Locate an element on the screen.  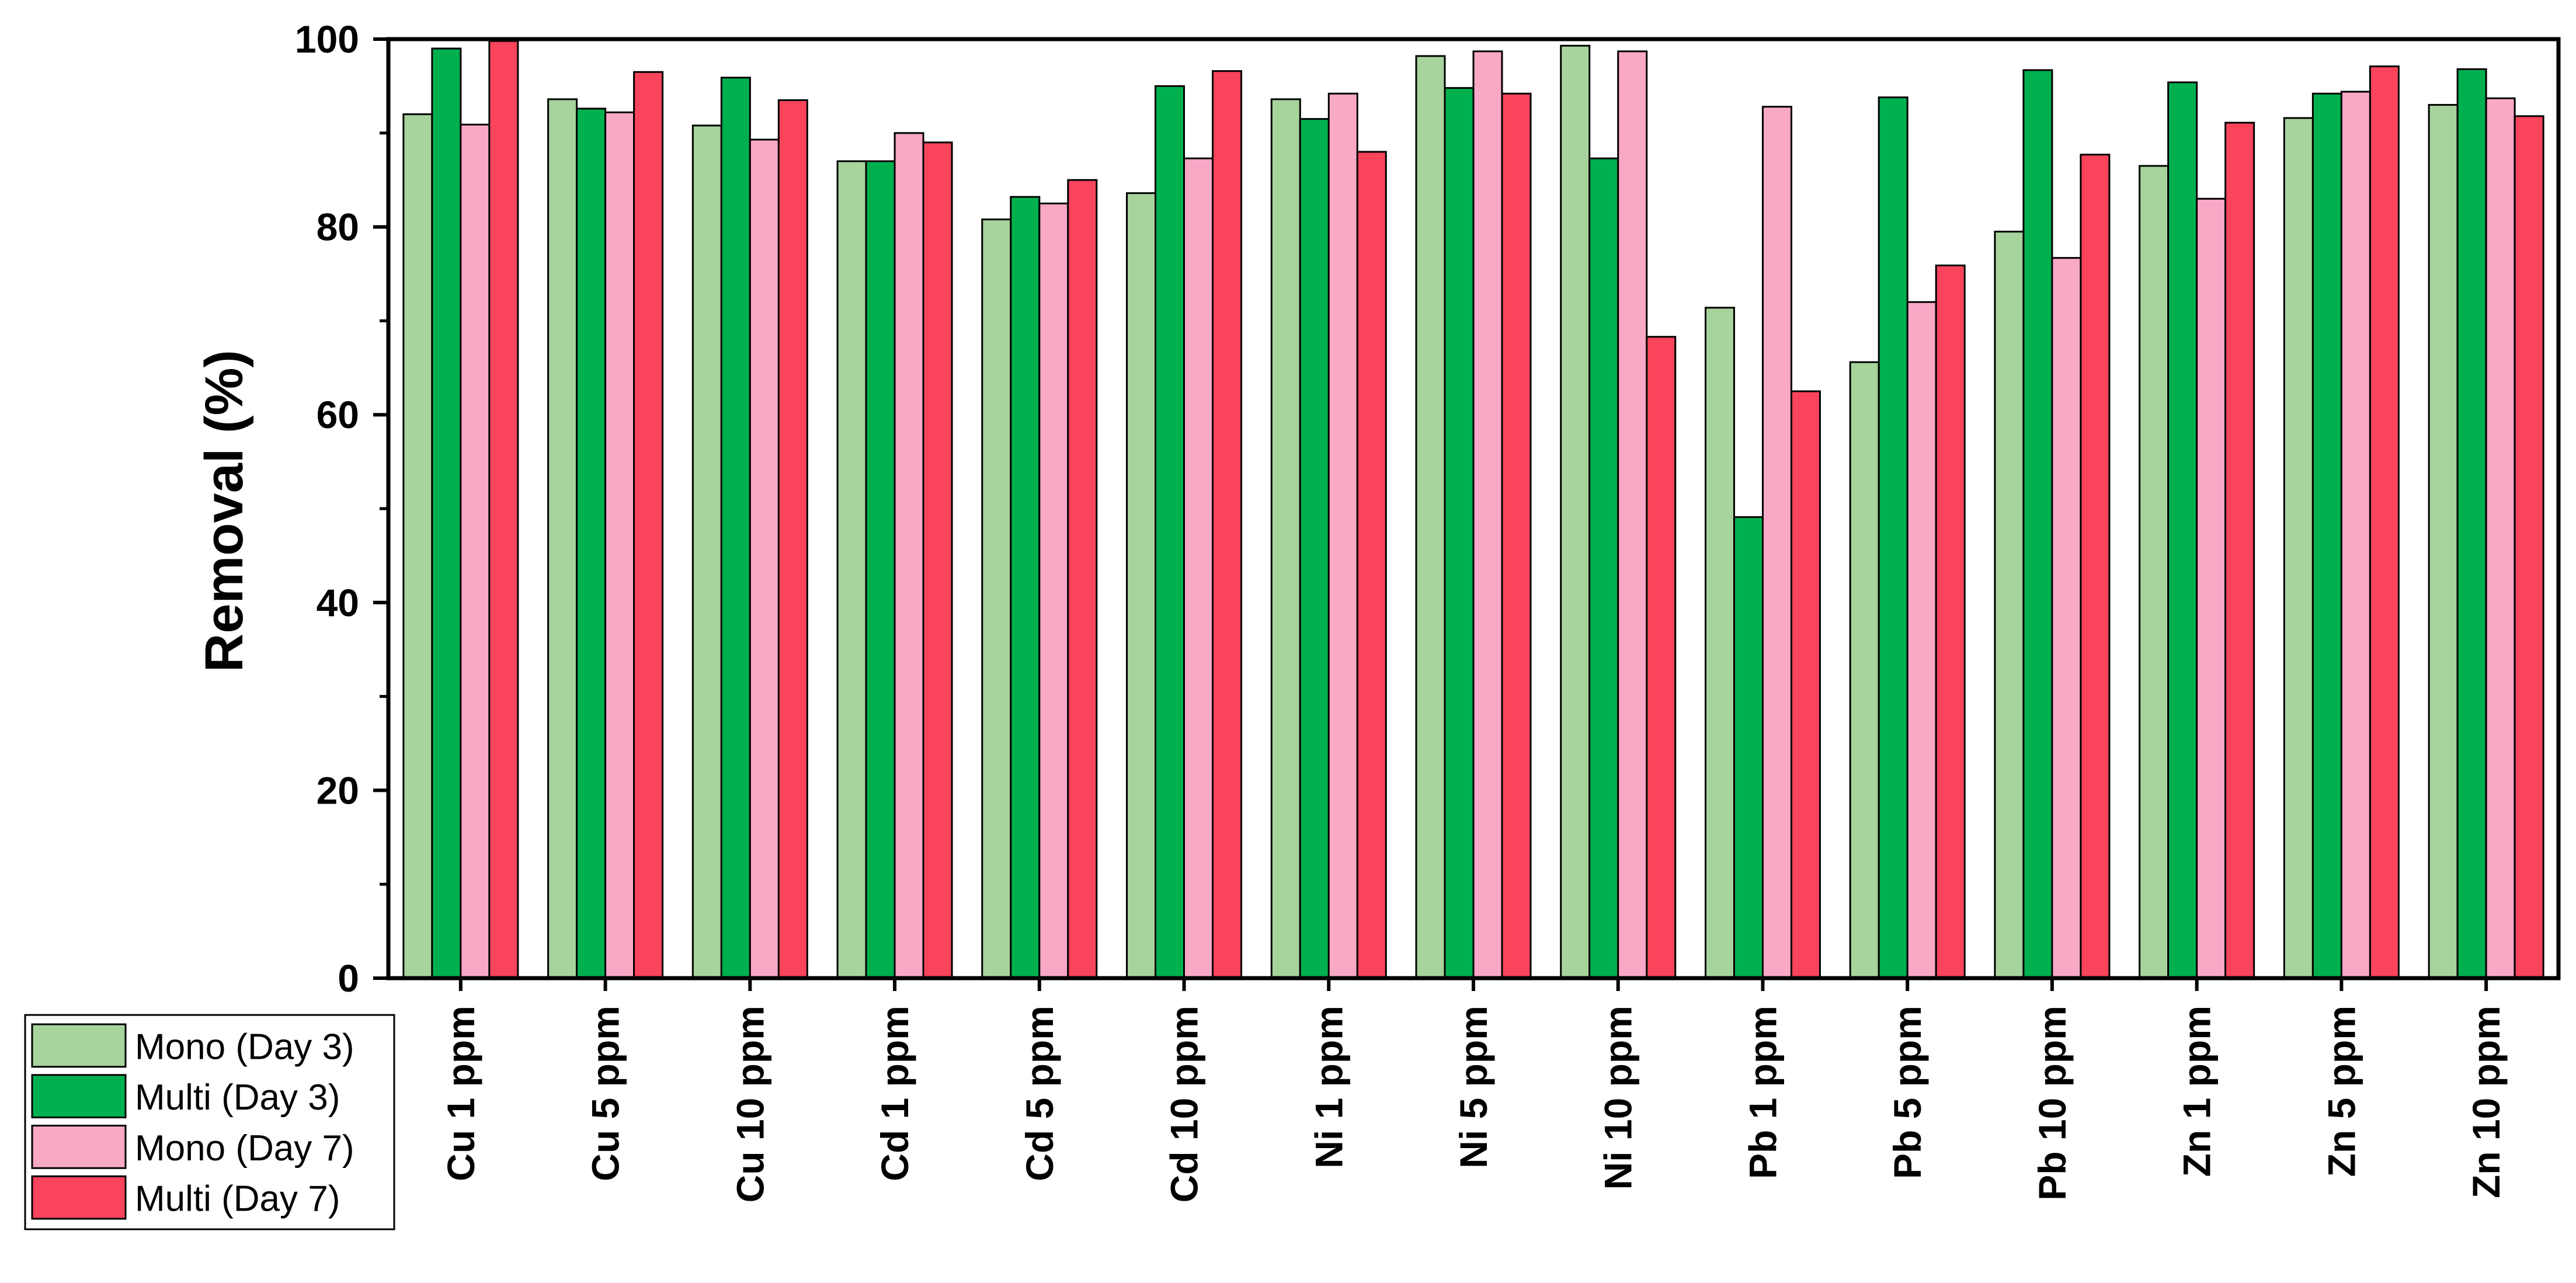
x-tick-label: Pb 1 ppm is located at coordinates (1762, 1092).